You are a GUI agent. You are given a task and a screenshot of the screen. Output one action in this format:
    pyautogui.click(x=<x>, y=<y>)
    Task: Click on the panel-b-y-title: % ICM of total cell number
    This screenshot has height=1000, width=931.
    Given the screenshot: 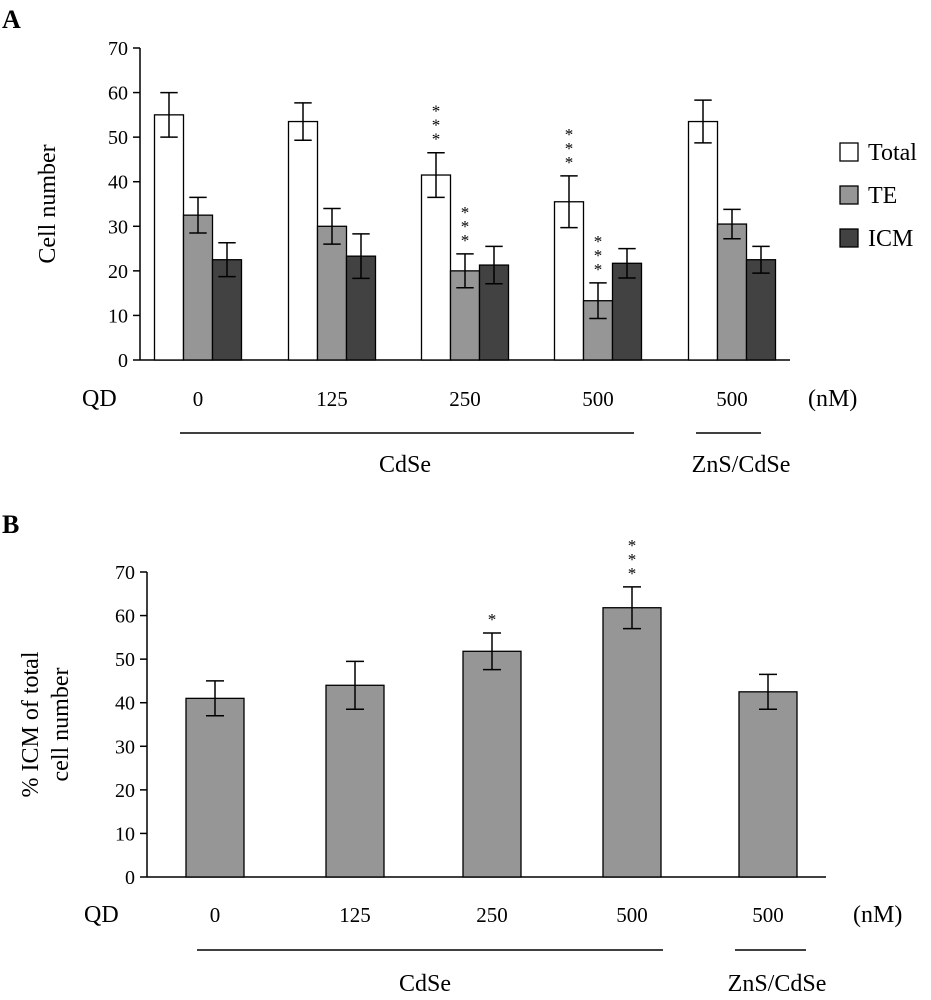 What is the action you would take?
    pyautogui.click(x=46, y=724)
    